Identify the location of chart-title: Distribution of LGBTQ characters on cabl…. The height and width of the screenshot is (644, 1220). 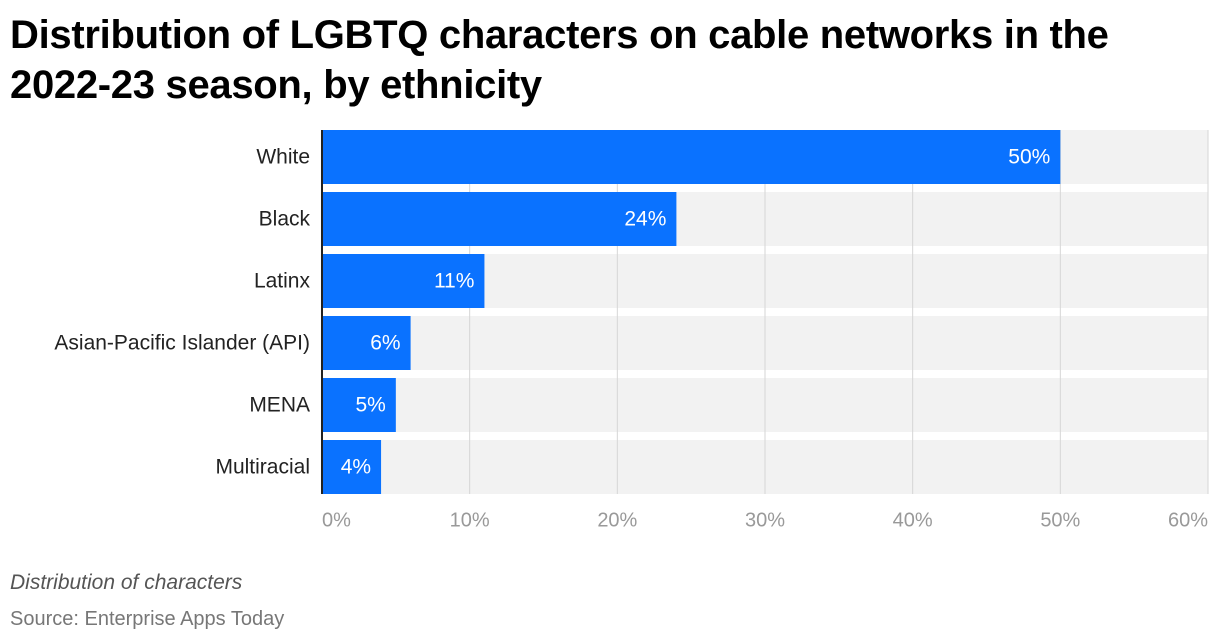
(559, 60).